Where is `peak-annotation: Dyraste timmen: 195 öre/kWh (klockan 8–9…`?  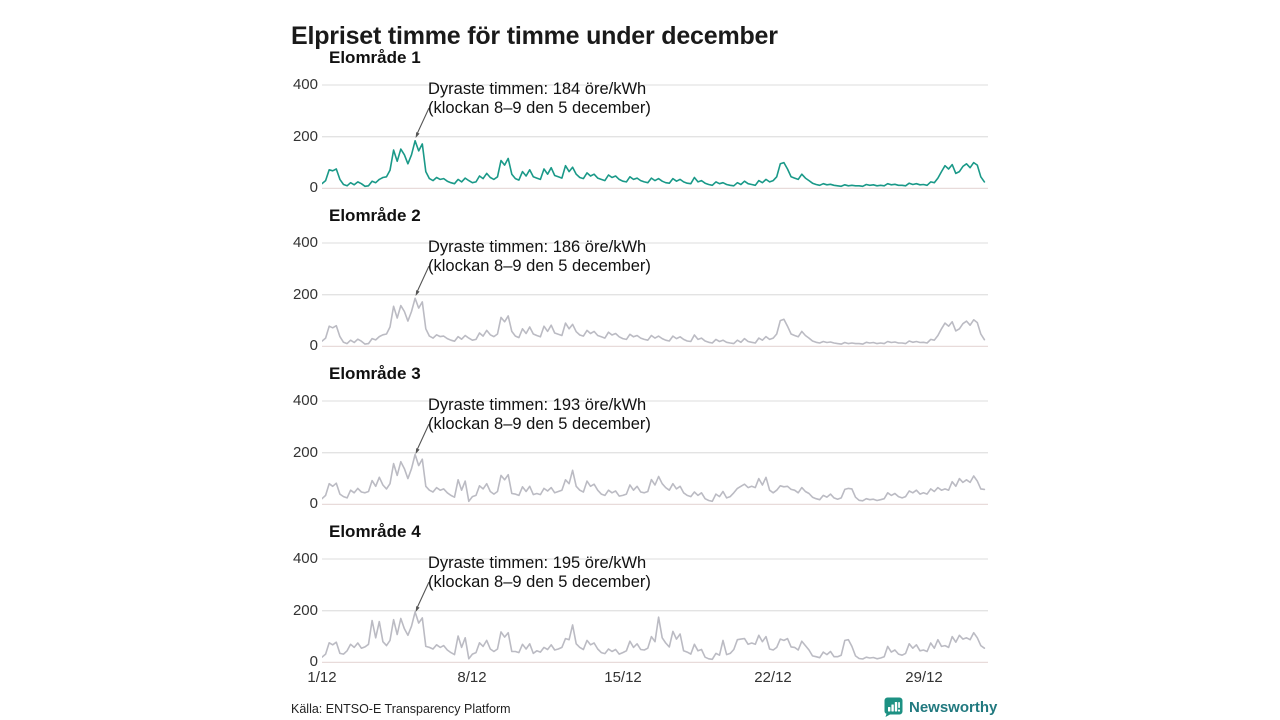 peak-annotation: Dyraste timmen: 195 öre/kWh (klockan 8–9… is located at coordinates (539, 572).